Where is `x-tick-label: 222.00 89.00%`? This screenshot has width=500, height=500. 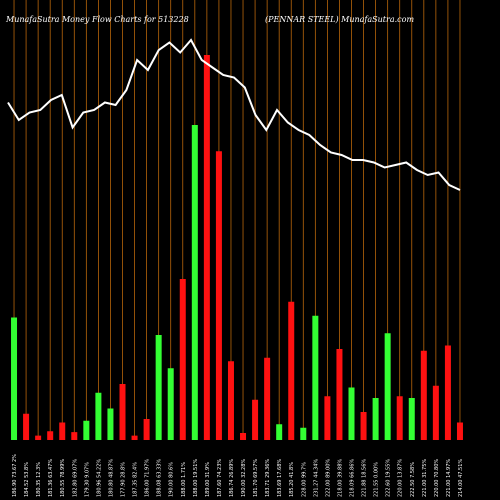 x-tick-label: 222.00 89.00% is located at coordinates (328, 478).